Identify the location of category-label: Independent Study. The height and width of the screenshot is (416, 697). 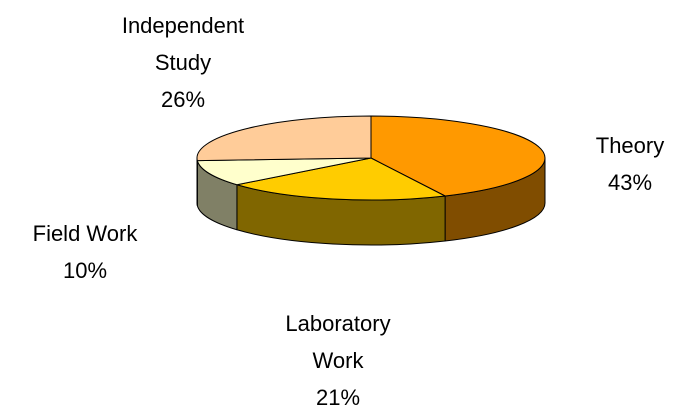
(183, 44).